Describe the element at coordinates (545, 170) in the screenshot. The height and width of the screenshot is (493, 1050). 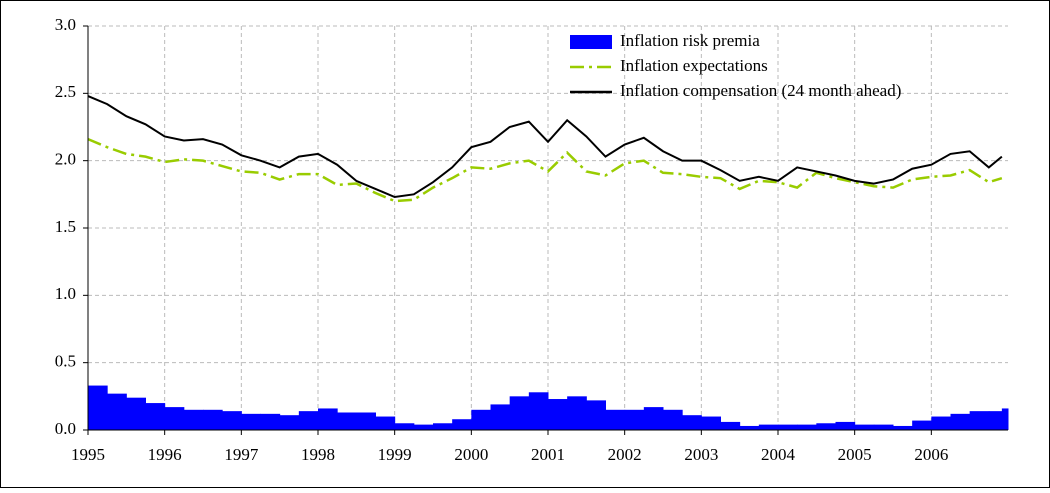
I see `line` at that location.